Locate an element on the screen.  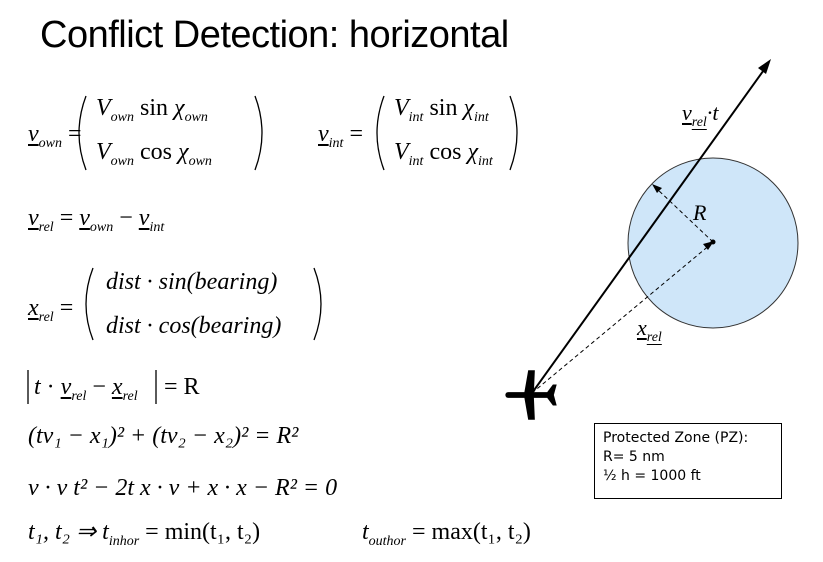
v-own-row2: Vown cos χown is located at coordinates (154, 154).